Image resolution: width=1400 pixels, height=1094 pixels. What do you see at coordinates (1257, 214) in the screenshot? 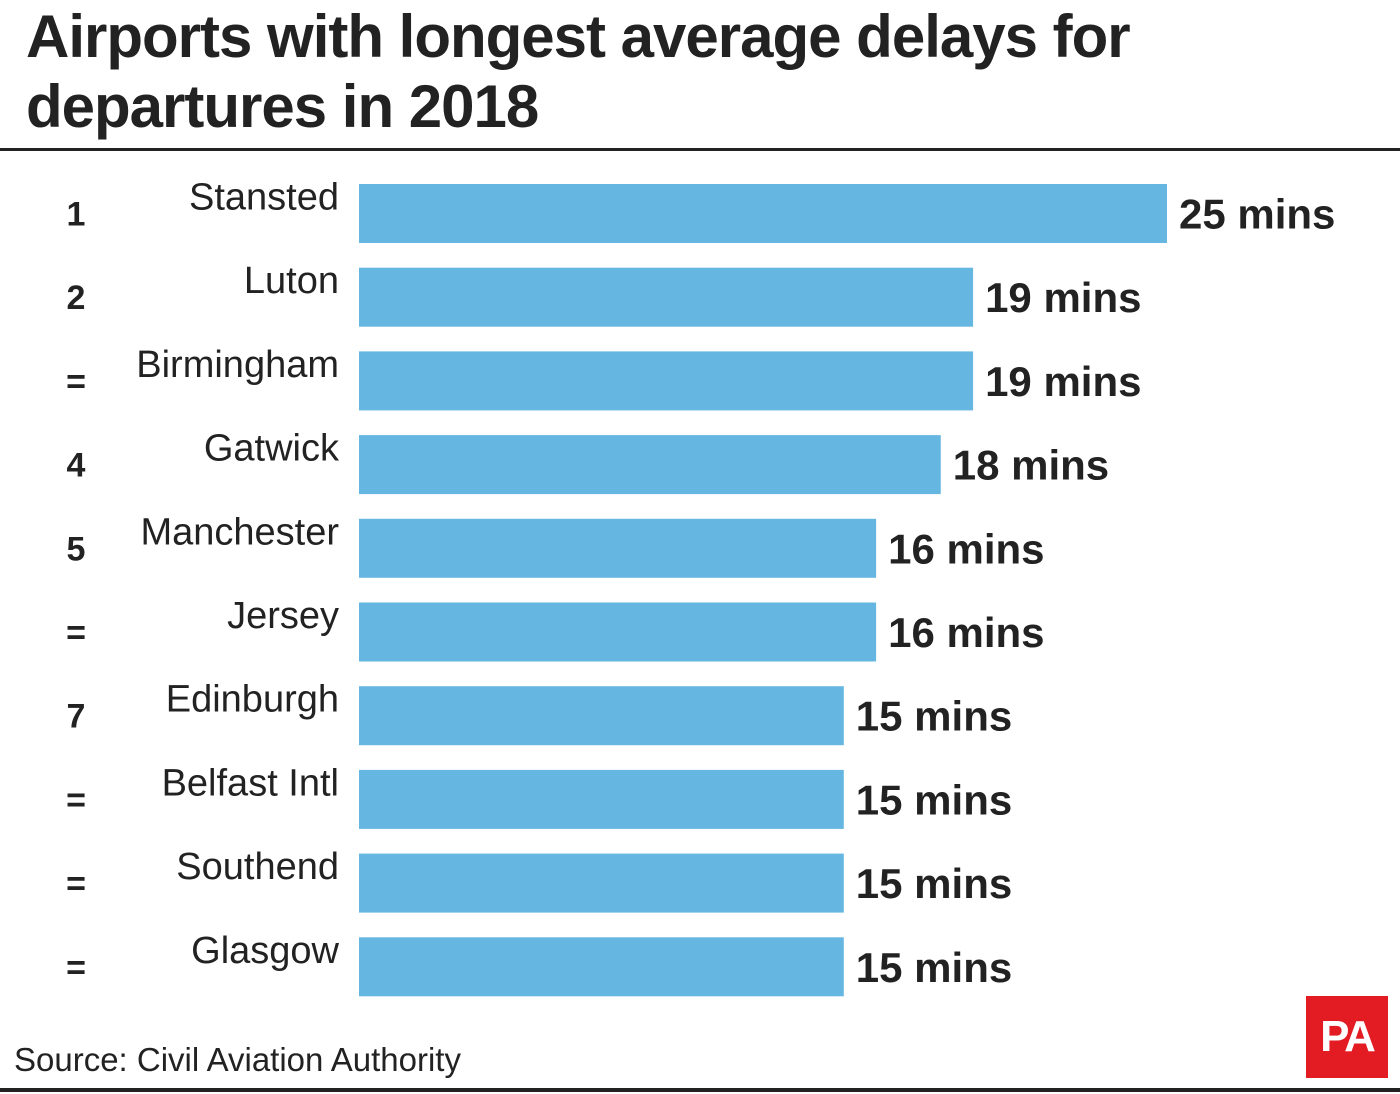
I see `value-label-stansted: 25 mins` at bounding box center [1257, 214].